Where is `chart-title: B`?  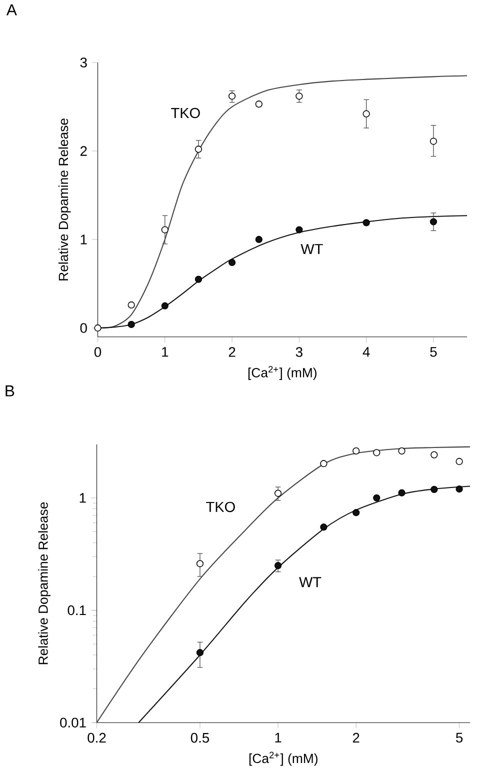
chart-title: B is located at coordinates (10, 390).